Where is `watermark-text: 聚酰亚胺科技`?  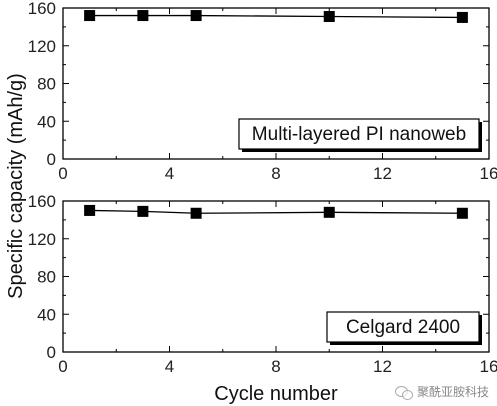 watermark-text: 聚酰亚胺科技 is located at coordinates (452, 392).